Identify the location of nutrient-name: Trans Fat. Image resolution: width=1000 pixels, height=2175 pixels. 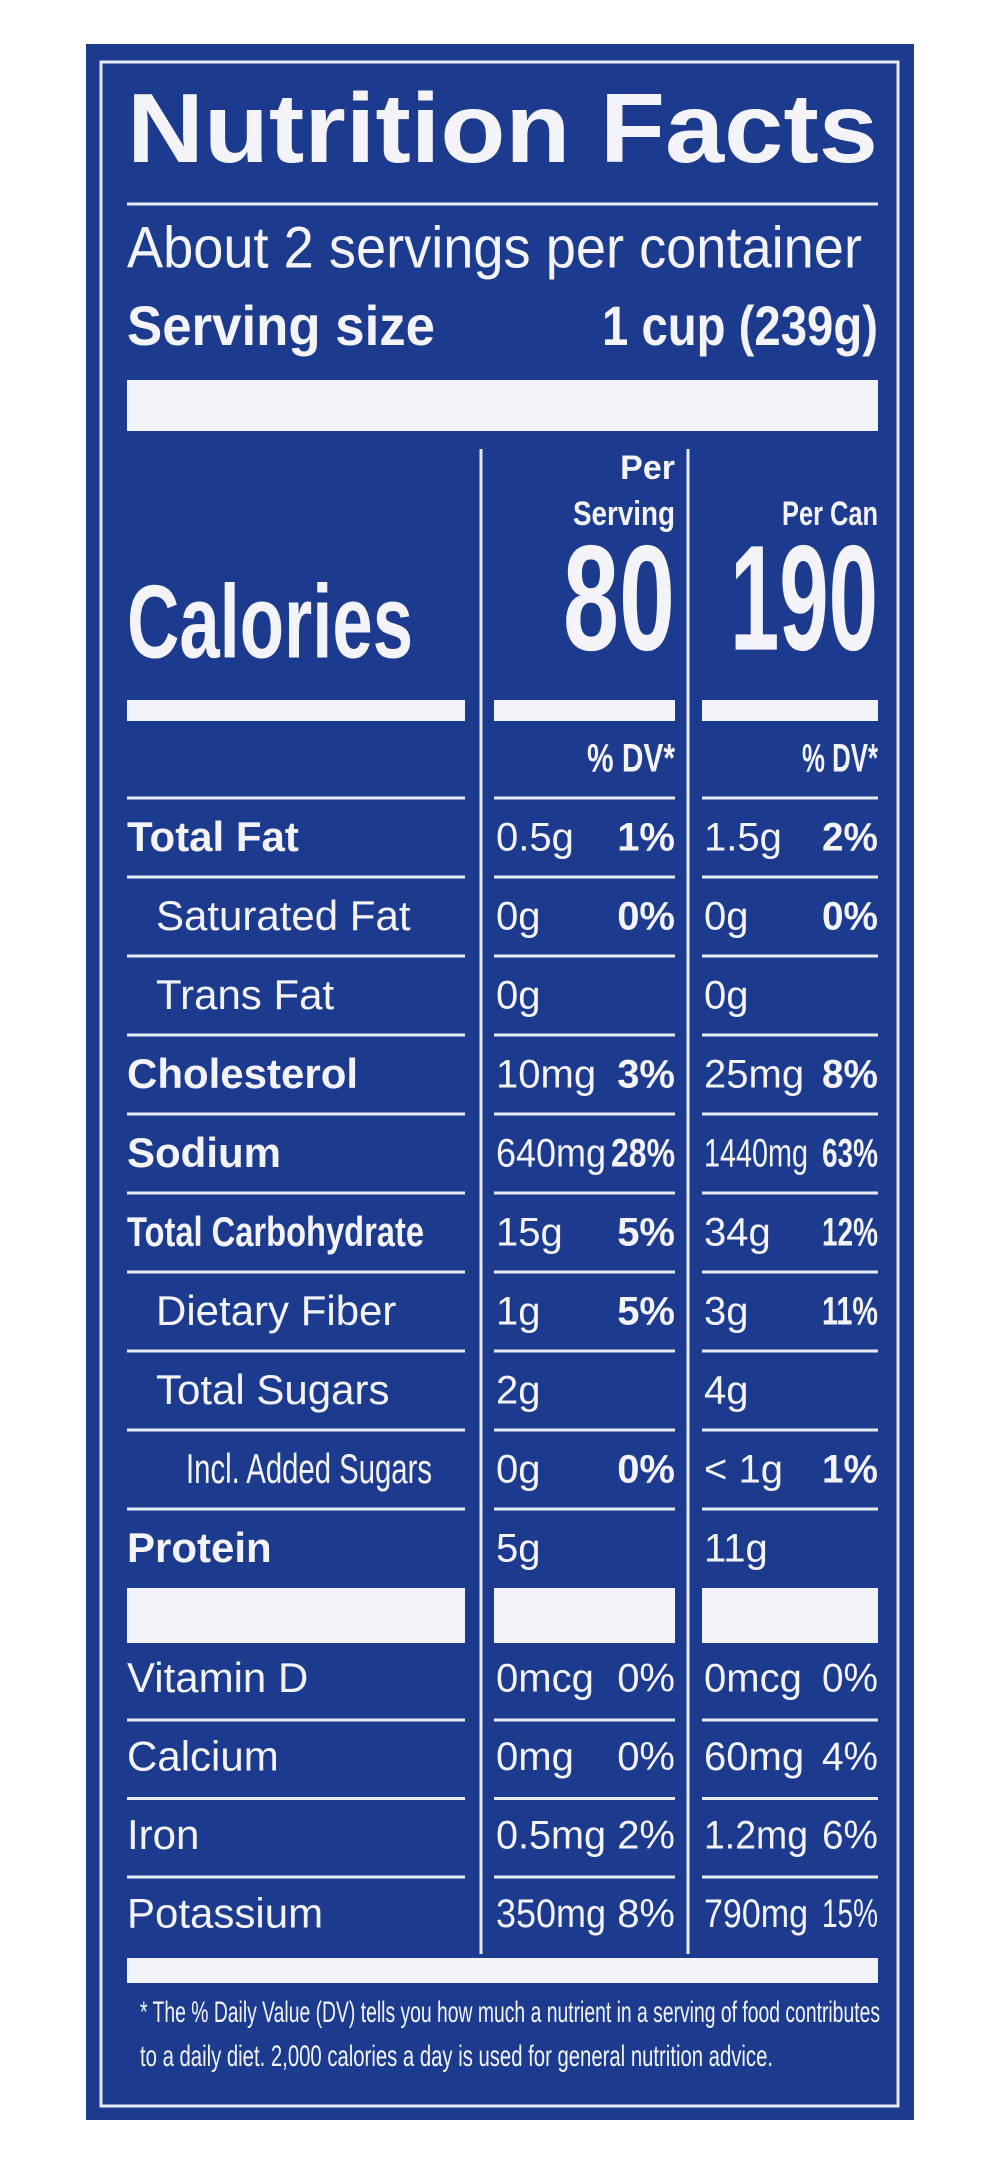
(245, 994).